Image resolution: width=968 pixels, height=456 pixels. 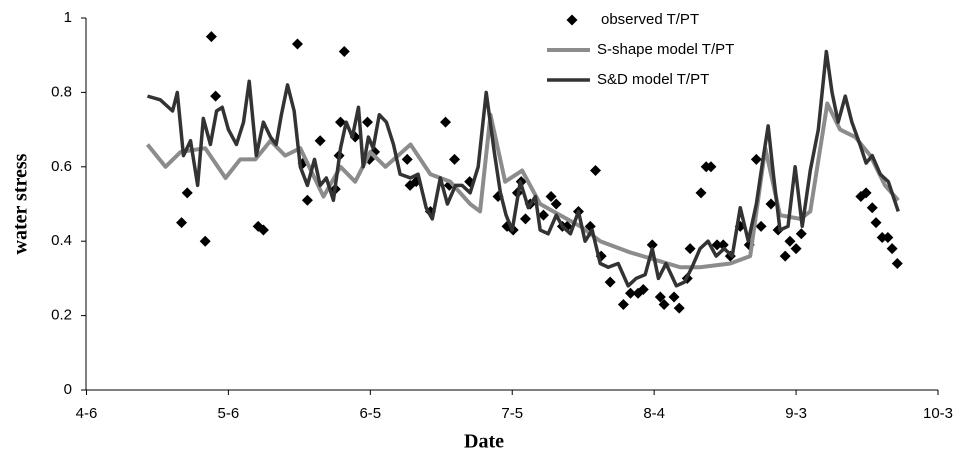 I want to click on legend-label: observed T/PT, so click(x=650, y=19).